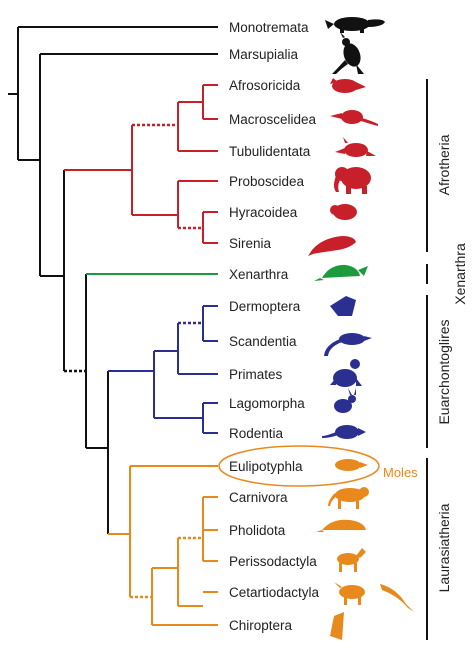 This screenshot has width=474, height=669. Describe the element at coordinates (141, 164) in the screenshot. I see `afrotheria-branches` at that location.